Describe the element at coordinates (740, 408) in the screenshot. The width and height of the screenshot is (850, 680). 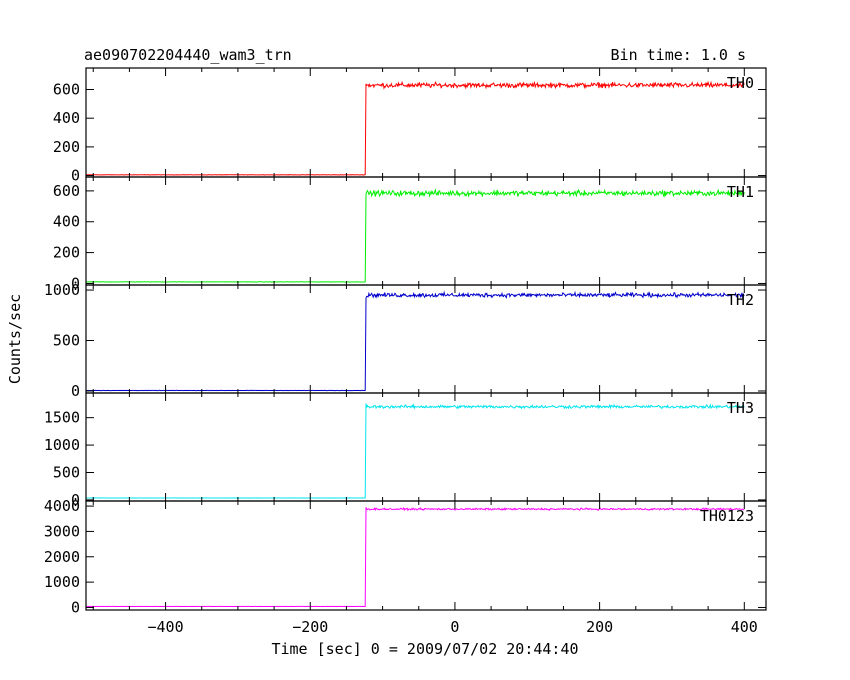
I see `panel-label-th3: TH3` at that location.